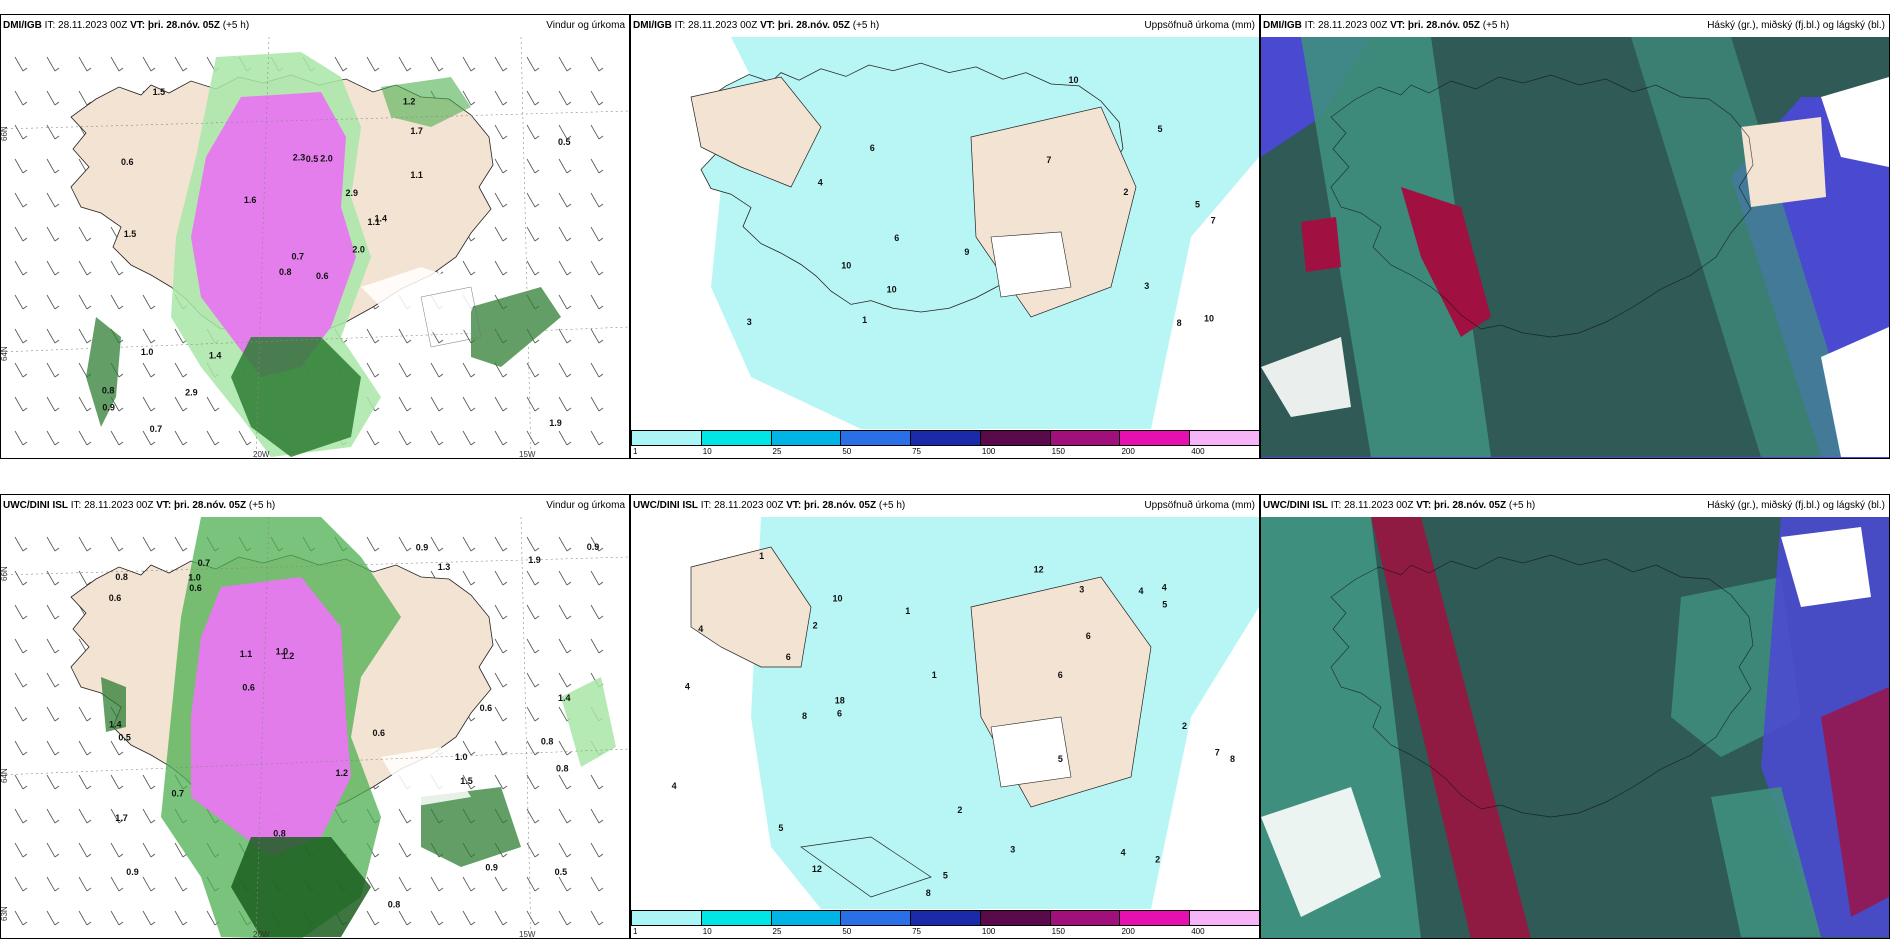 The image size is (1900, 950). I want to click on cloud-red-area, so click(1446, 262).